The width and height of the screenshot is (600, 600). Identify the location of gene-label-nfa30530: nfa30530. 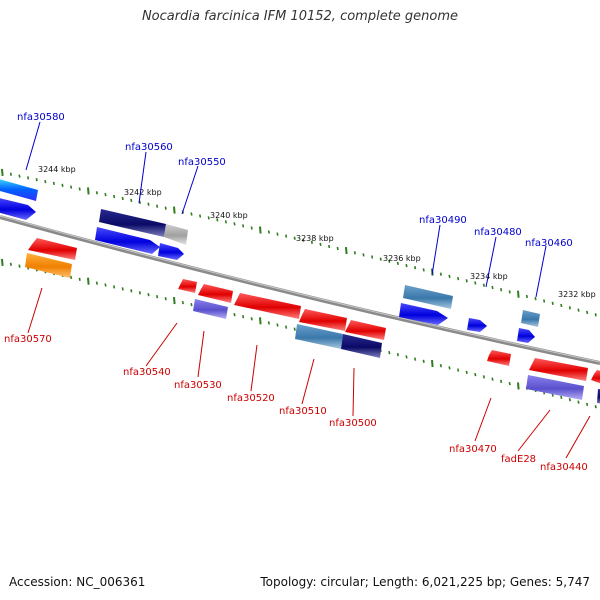
(198, 385).